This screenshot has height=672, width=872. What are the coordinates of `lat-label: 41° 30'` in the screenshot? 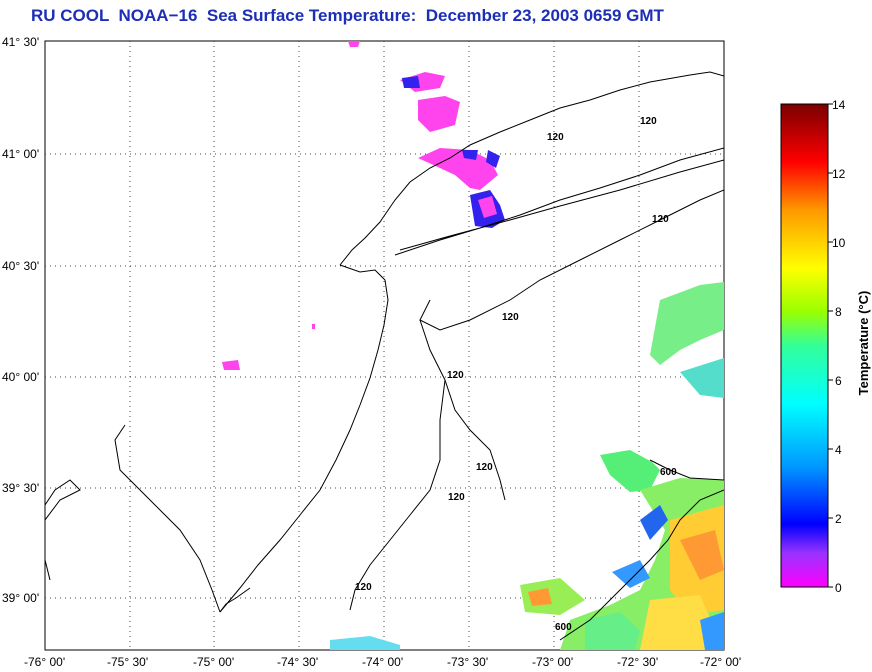 It's located at (20, 42).